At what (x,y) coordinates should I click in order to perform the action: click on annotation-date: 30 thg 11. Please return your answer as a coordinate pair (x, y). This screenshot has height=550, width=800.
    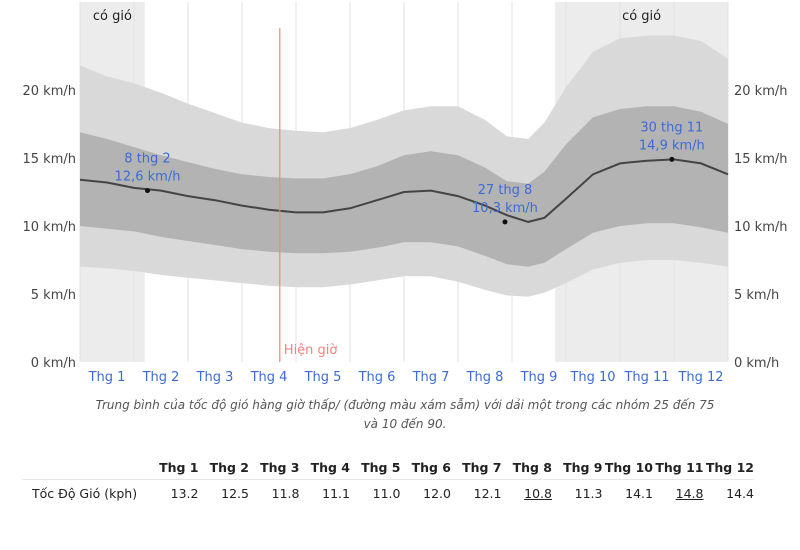
    Looking at the image, I should click on (671, 127).